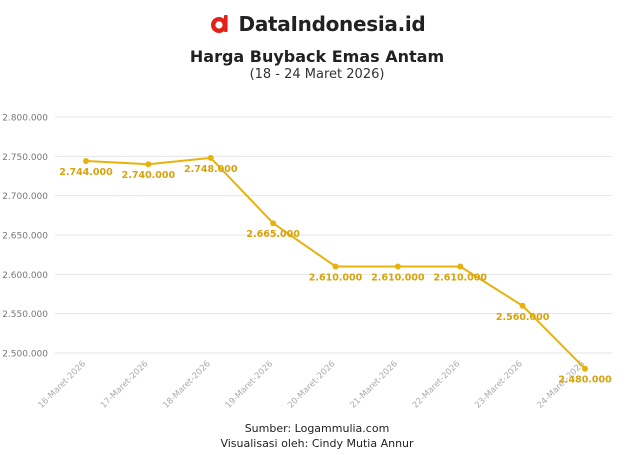 The width and height of the screenshot is (634, 455). Describe the element at coordinates (63, 385) in the screenshot. I see `x-tick-label: 16-Maret-2026` at that location.